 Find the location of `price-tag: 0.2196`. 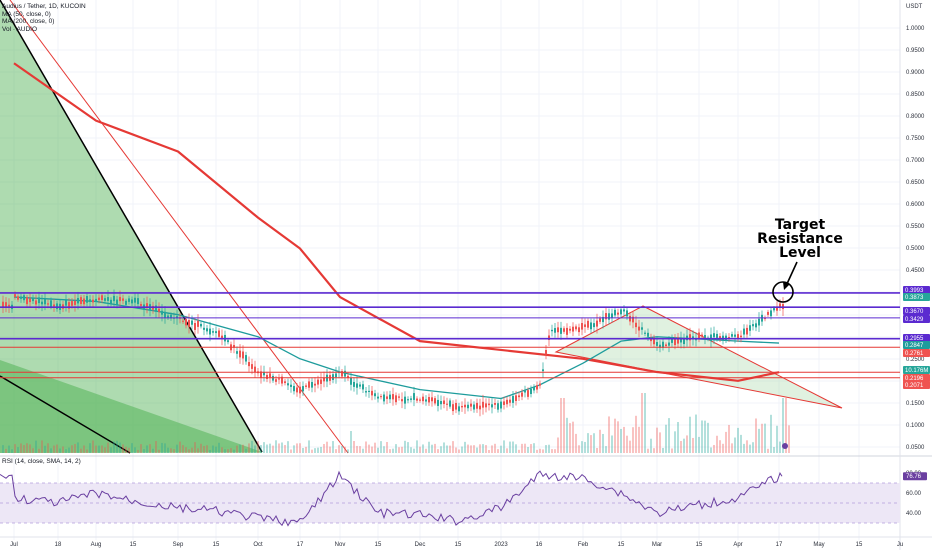

price-tag: 0.2196 is located at coordinates (916, 378).